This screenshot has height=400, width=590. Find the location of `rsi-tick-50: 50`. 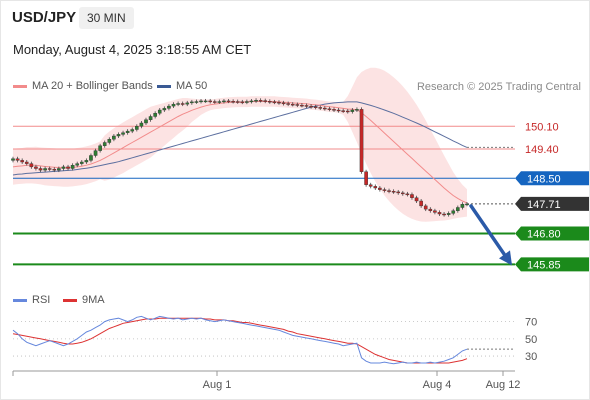

rsi-tick-50: 50 is located at coordinates (531, 340).